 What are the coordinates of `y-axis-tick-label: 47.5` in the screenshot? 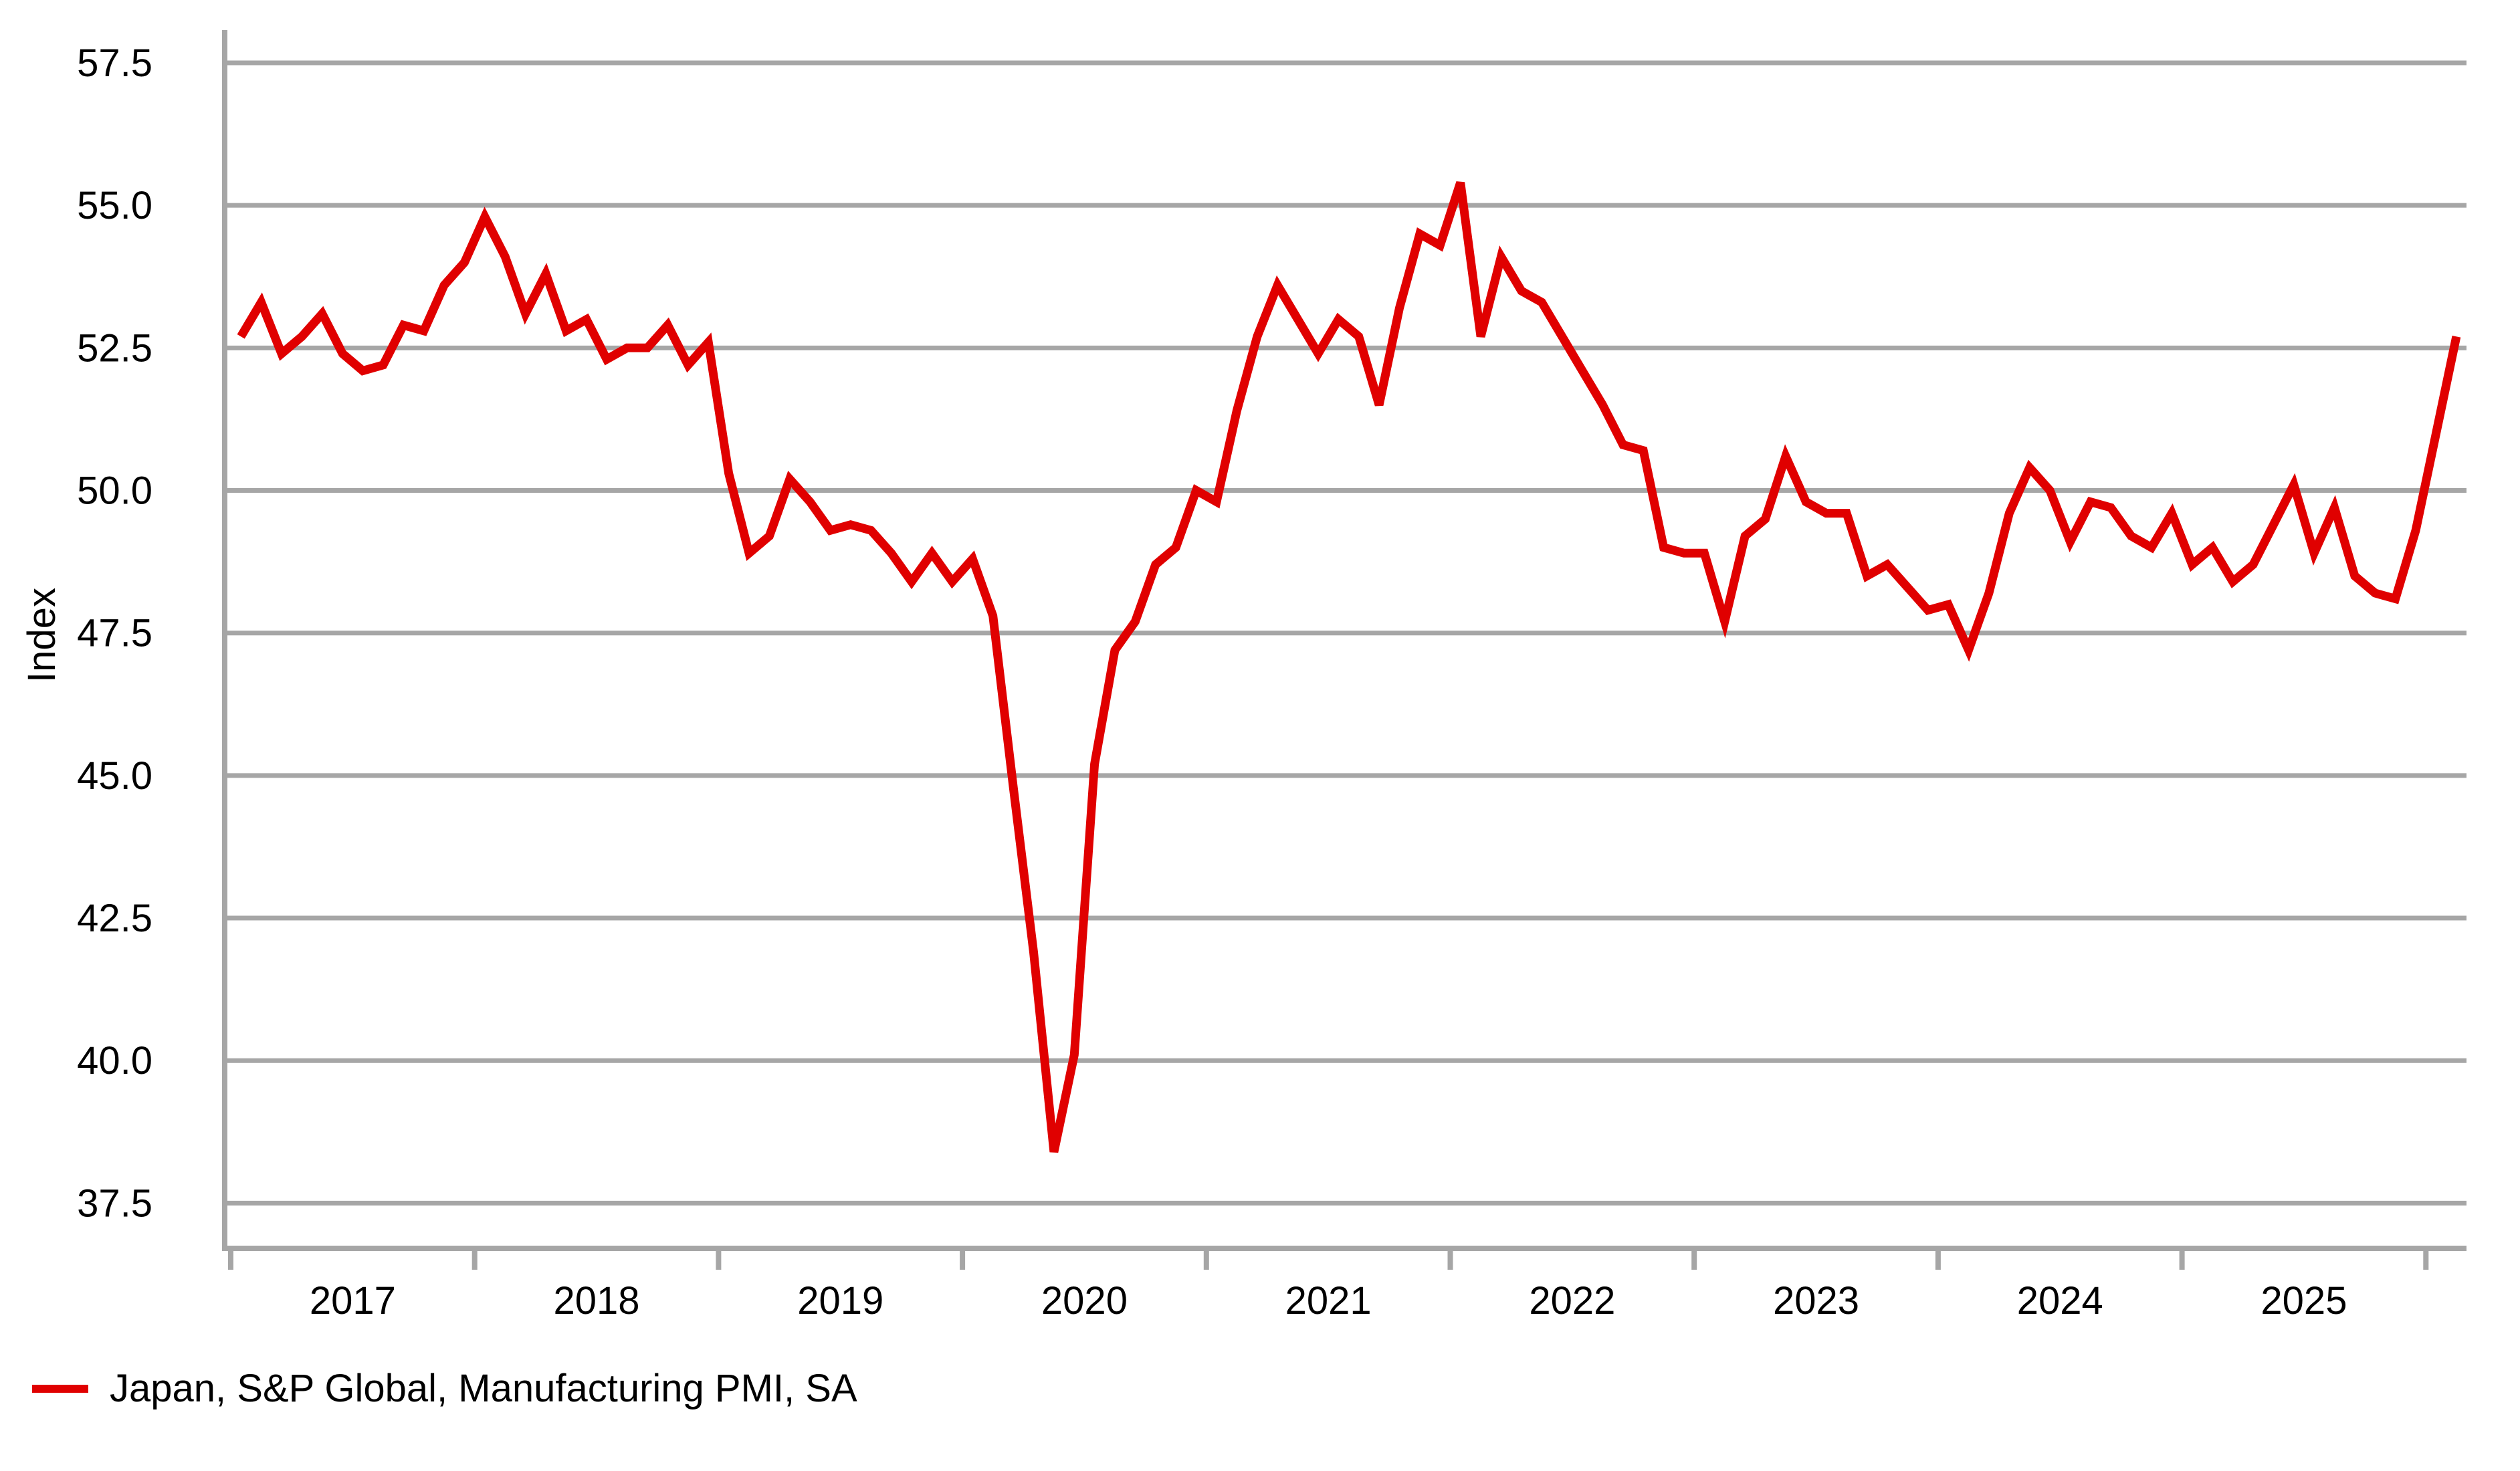 It's located at (114, 633).